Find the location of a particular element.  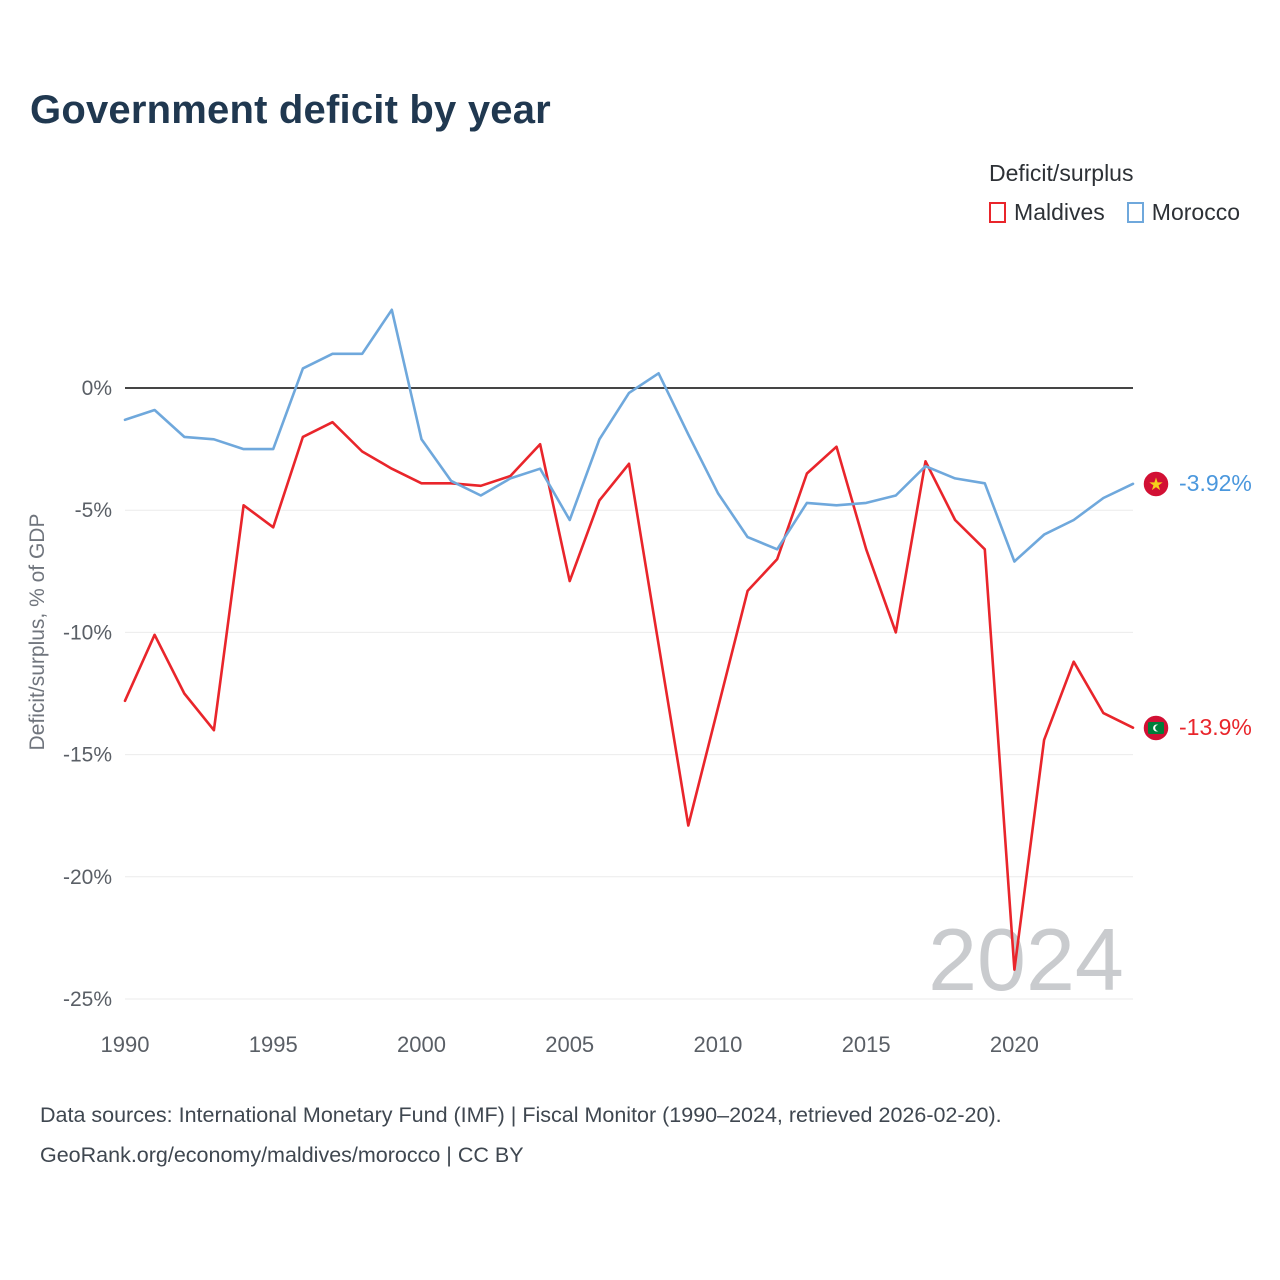

maldives-flag-icon is located at coordinates (1156, 727).